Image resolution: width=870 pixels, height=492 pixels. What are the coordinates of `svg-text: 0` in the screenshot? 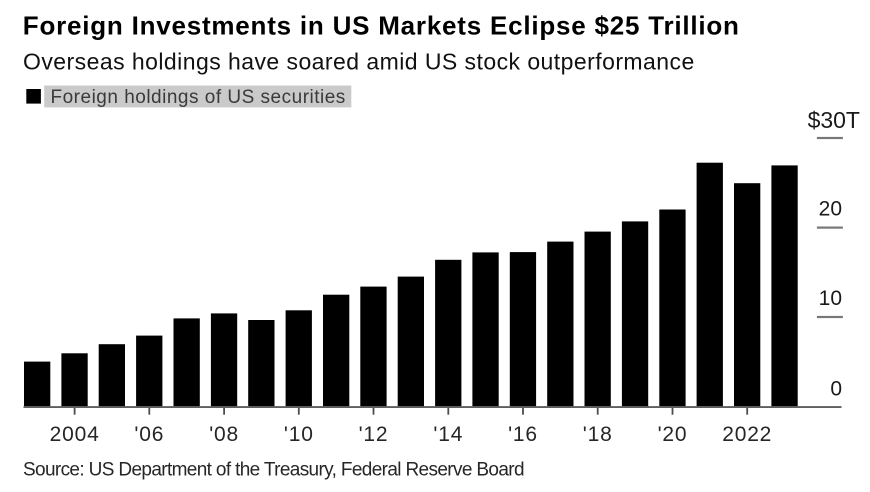 It's located at (836, 388).